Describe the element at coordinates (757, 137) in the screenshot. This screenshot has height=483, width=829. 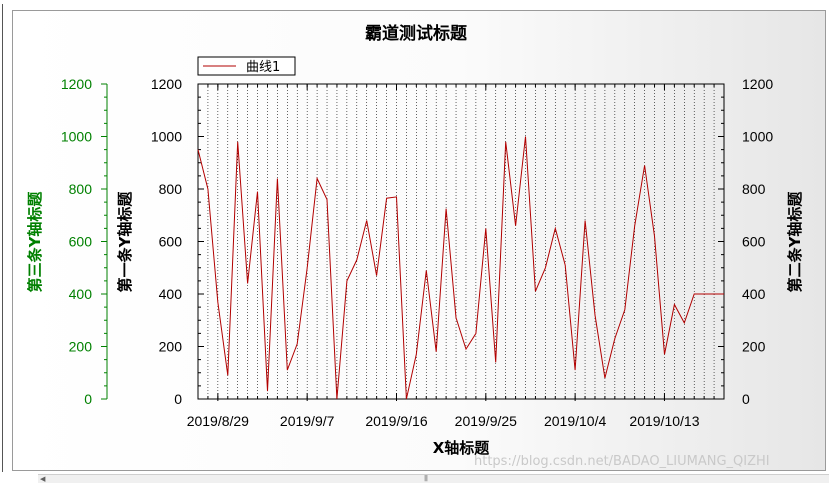
I see `y2-tick-label: 1000` at that location.